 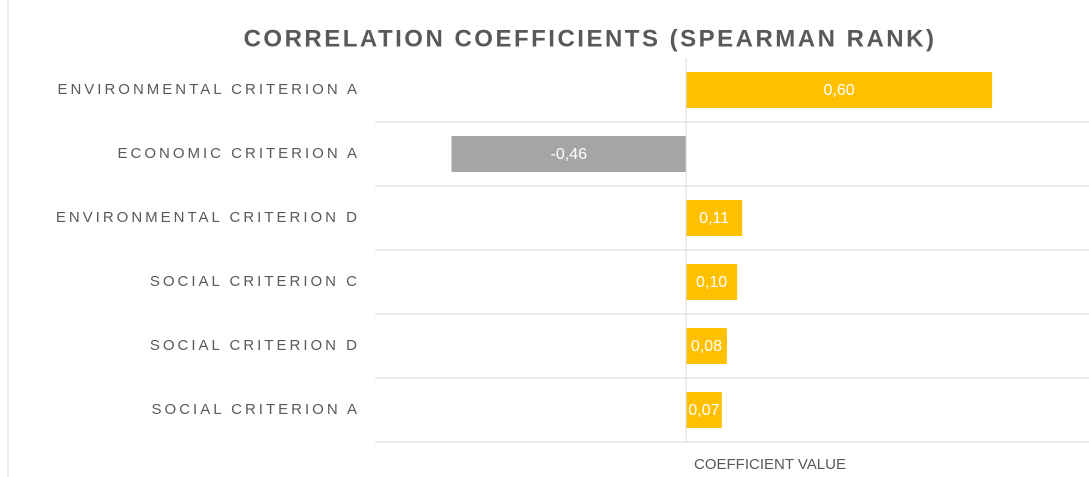 I want to click on data-label: 0,07, so click(x=703, y=410).